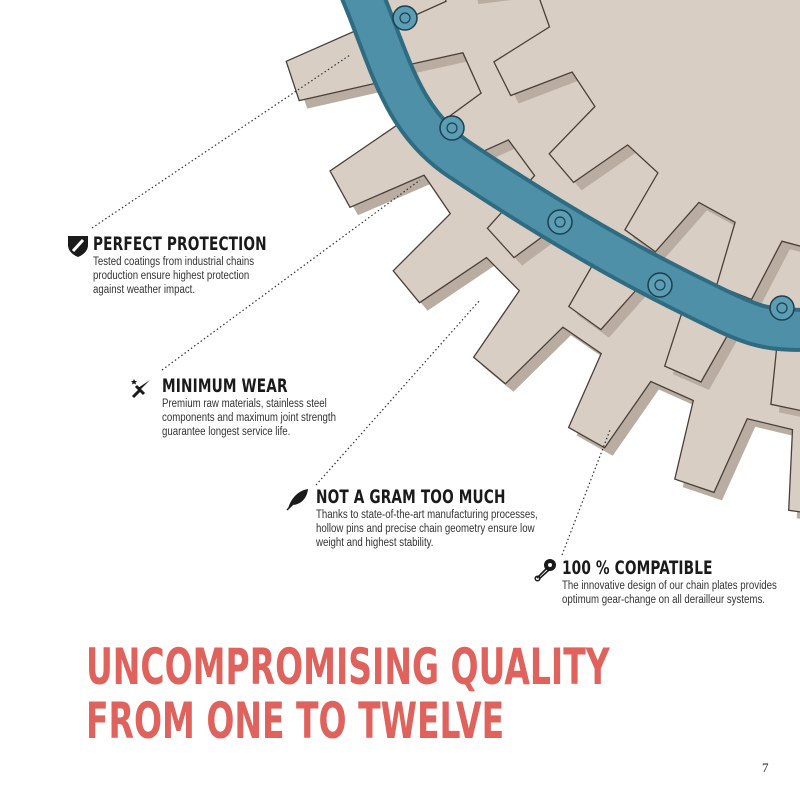  What do you see at coordinates (180, 244) in the screenshot?
I see `feature-title: PERFECT PROTECTION` at bounding box center [180, 244].